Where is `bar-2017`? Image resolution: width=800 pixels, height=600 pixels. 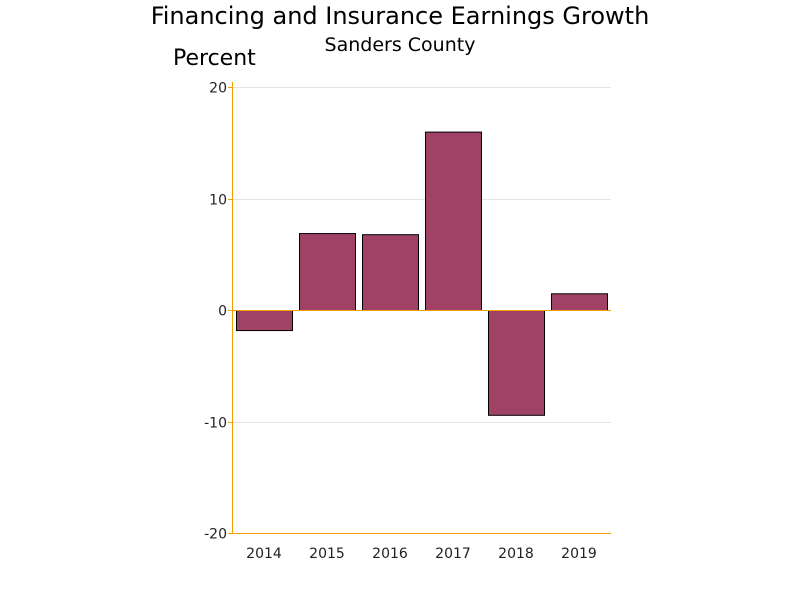
bar-2017 is located at coordinates (453, 221).